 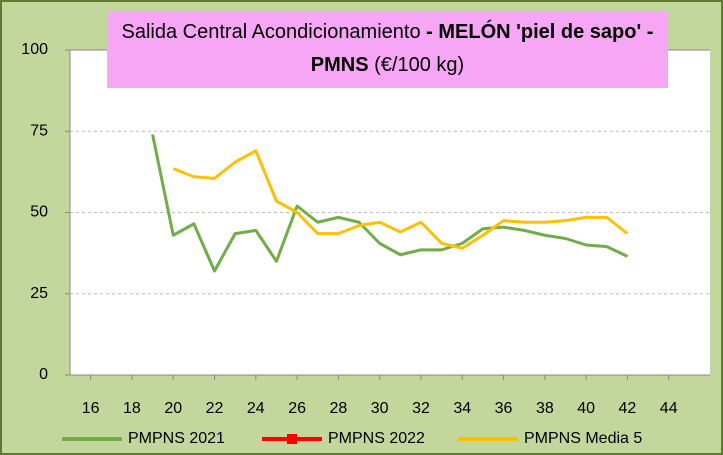 I want to click on title-part: Salida Central Acondicionamiento, so click(x=271, y=32).